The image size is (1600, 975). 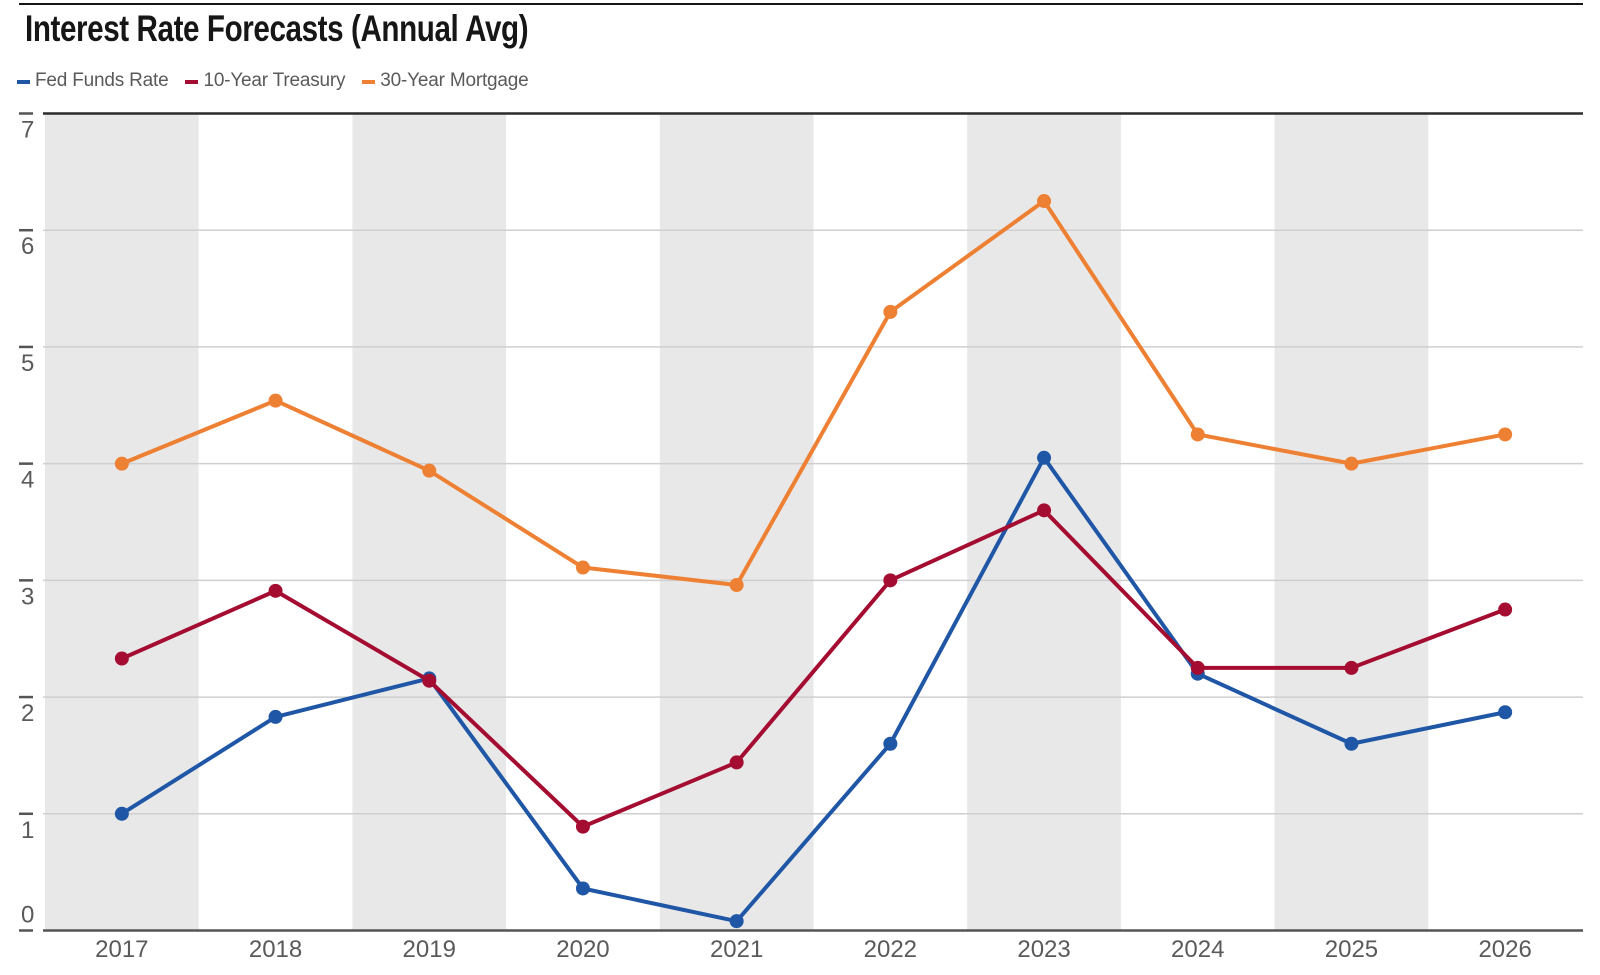 What do you see at coordinates (582, 888) in the screenshot?
I see `data-point-fed-funds-rate-2020` at bounding box center [582, 888].